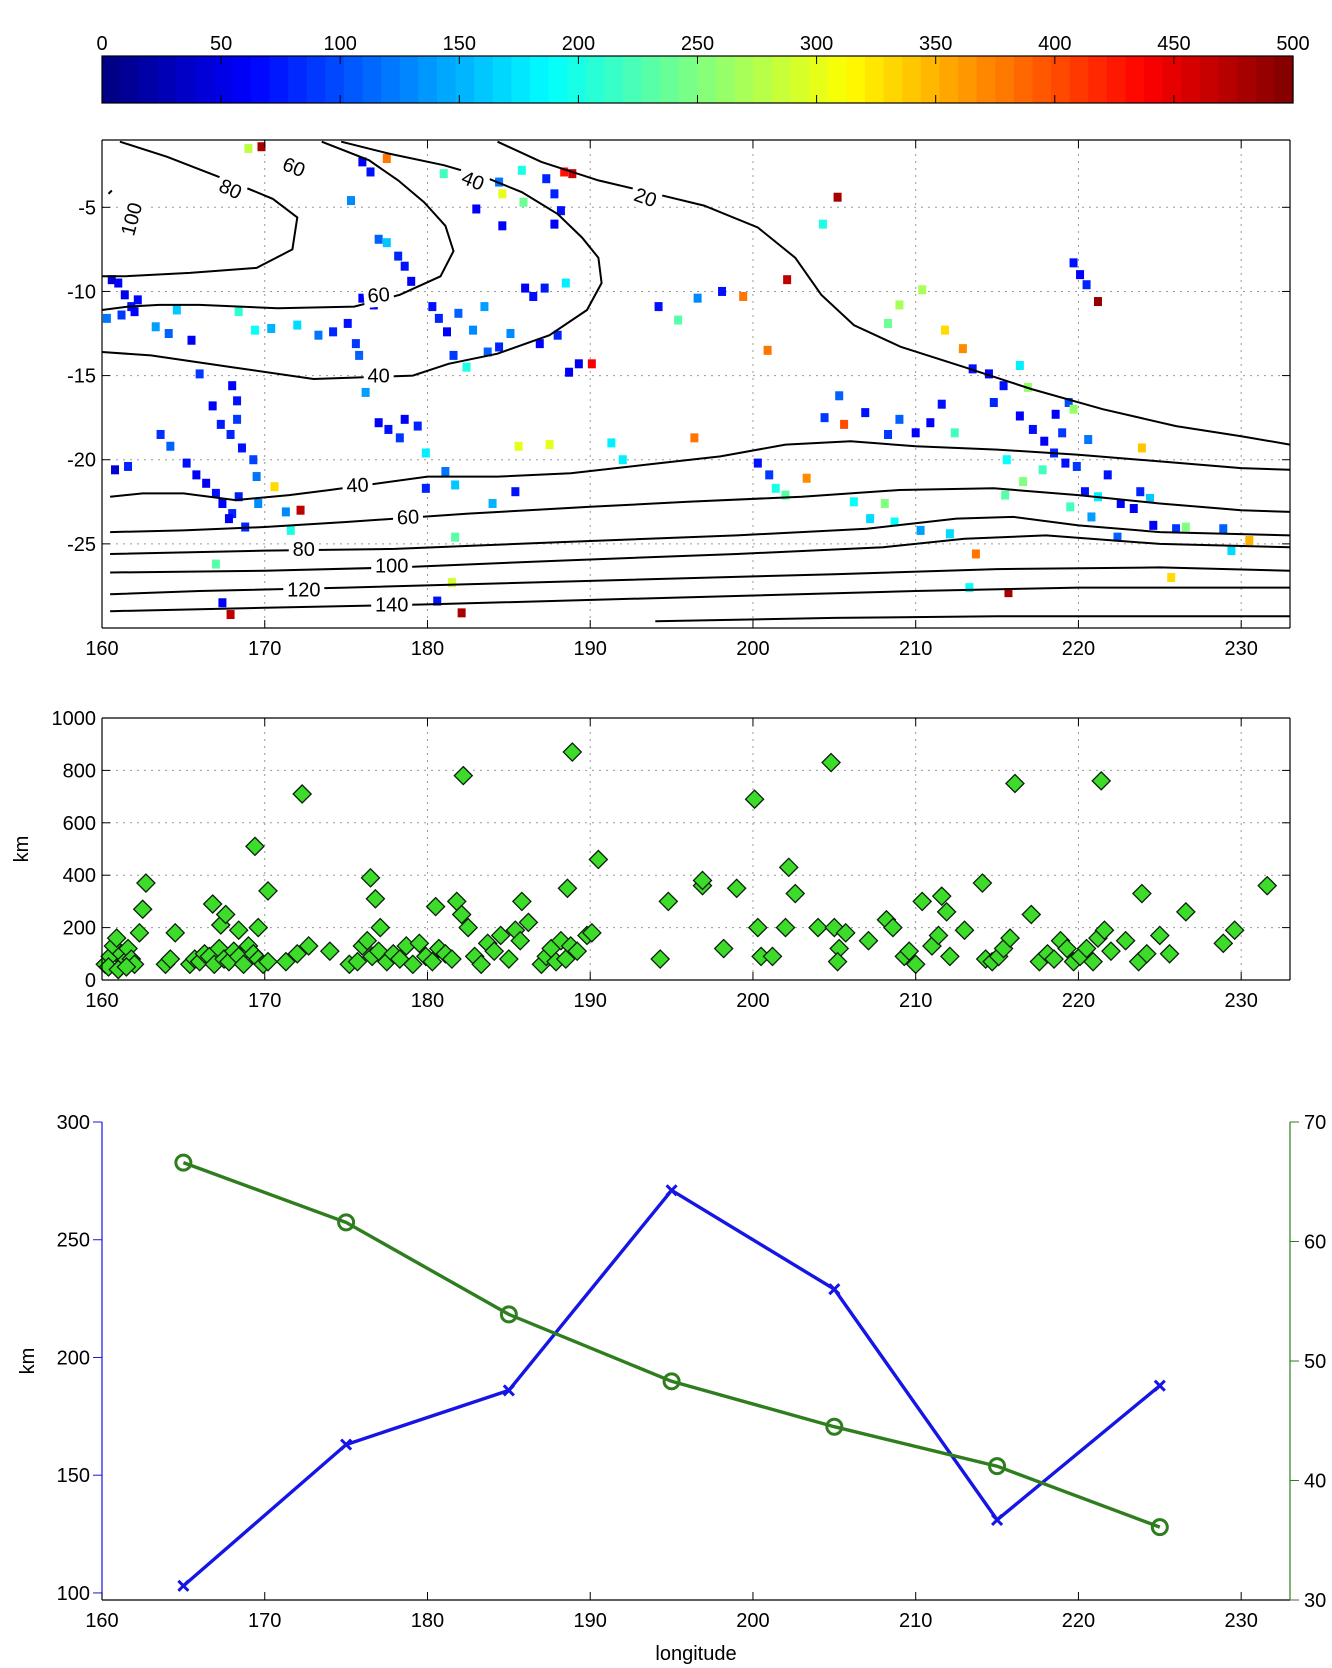 This screenshot has height=1668, width=1332. Describe the element at coordinates (697, 44) in the screenshot. I see `colorbar-tick-label: 250` at that location.